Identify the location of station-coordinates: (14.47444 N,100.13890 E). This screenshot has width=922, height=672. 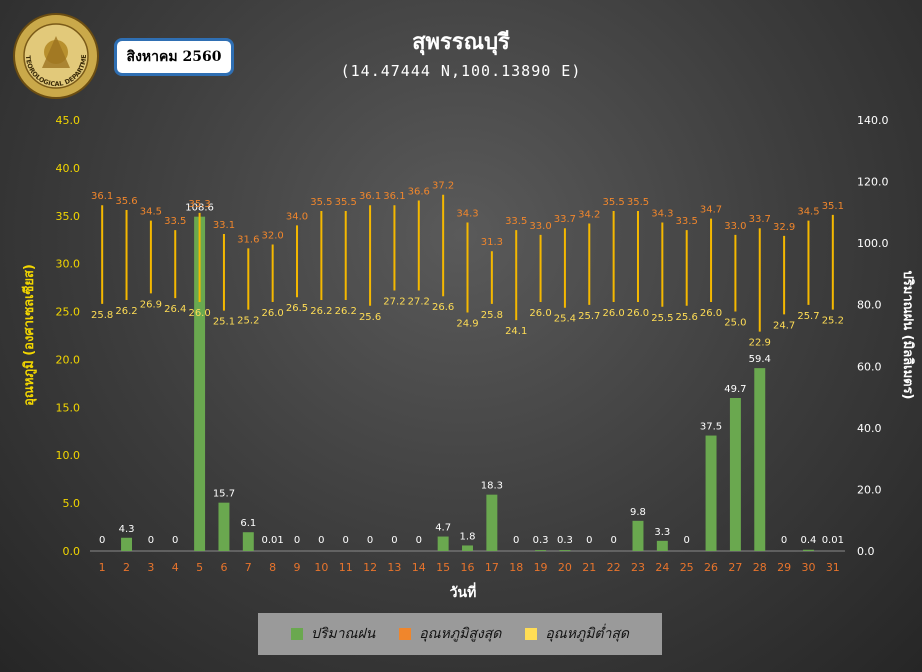
(461, 71).